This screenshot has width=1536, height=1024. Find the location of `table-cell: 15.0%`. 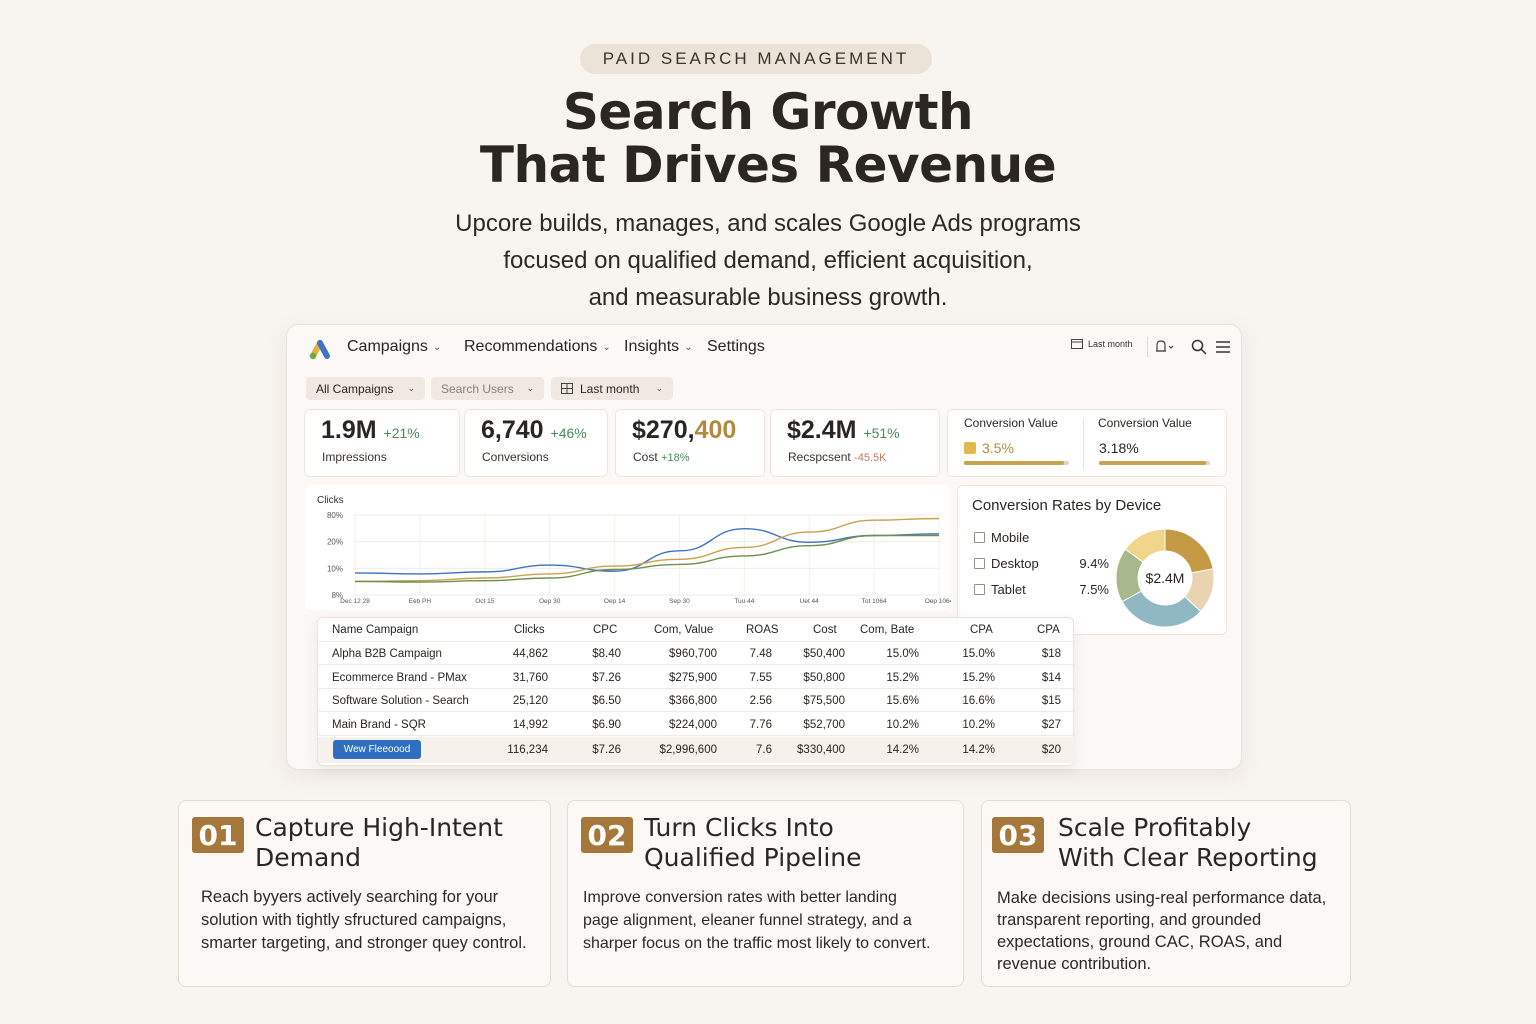

table-cell: 15.0% is located at coordinates (902, 654).